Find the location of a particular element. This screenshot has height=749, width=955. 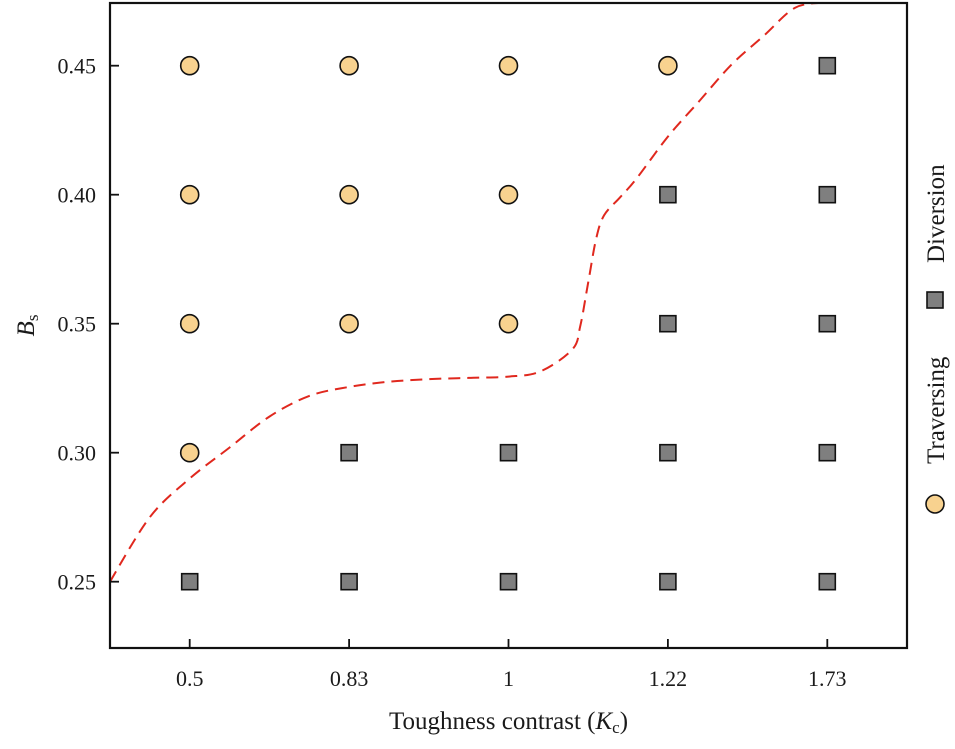

y-axis-title-var: B is located at coordinates (26, 328).